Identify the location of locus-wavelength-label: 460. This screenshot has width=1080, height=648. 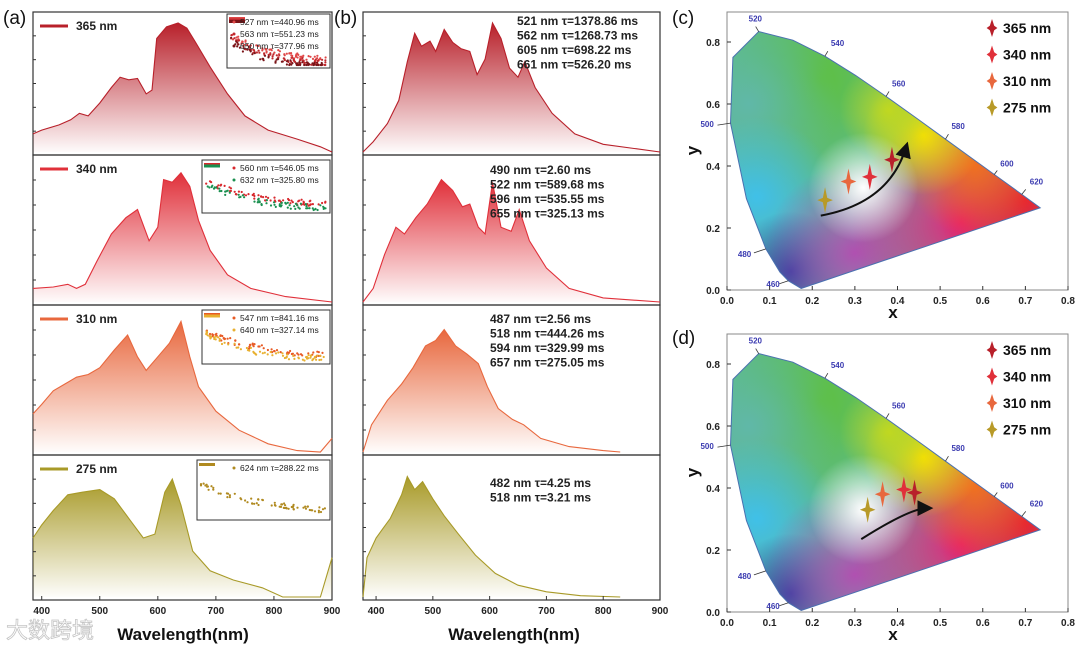
(773, 606).